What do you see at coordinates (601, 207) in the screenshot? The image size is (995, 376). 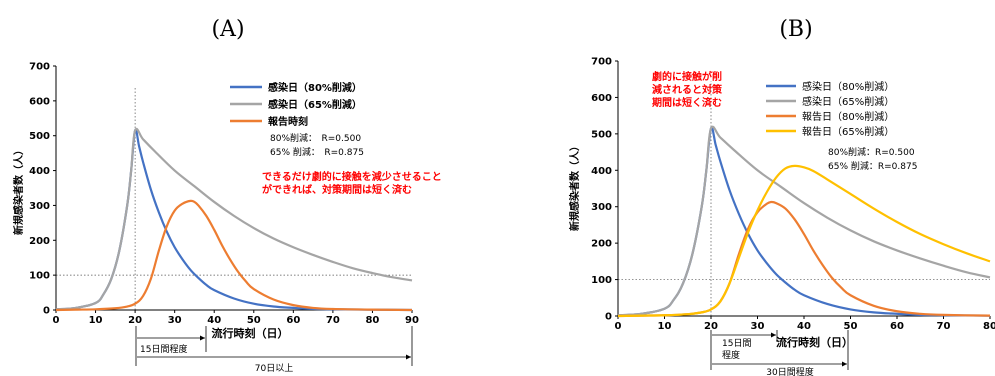 I see `panel-b-ytick-label-3: 300` at bounding box center [601, 207].